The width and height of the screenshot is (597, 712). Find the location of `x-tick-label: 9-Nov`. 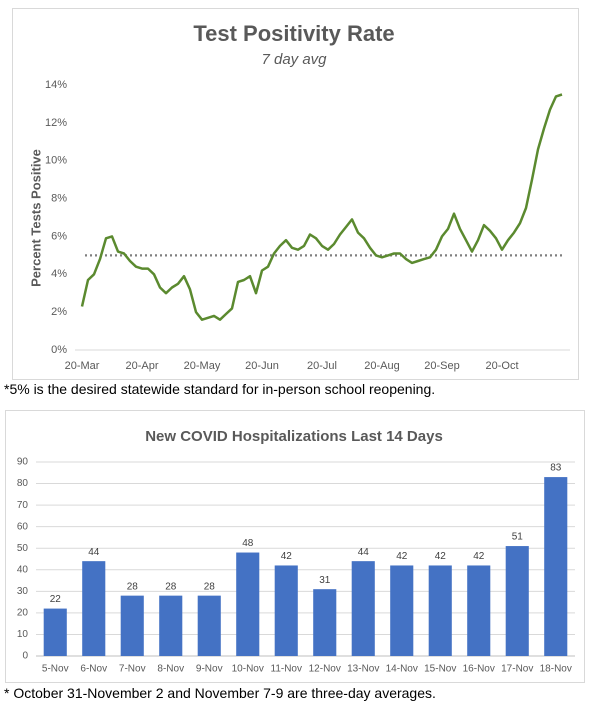

x-tick-label: 9-Nov is located at coordinates (209, 669).